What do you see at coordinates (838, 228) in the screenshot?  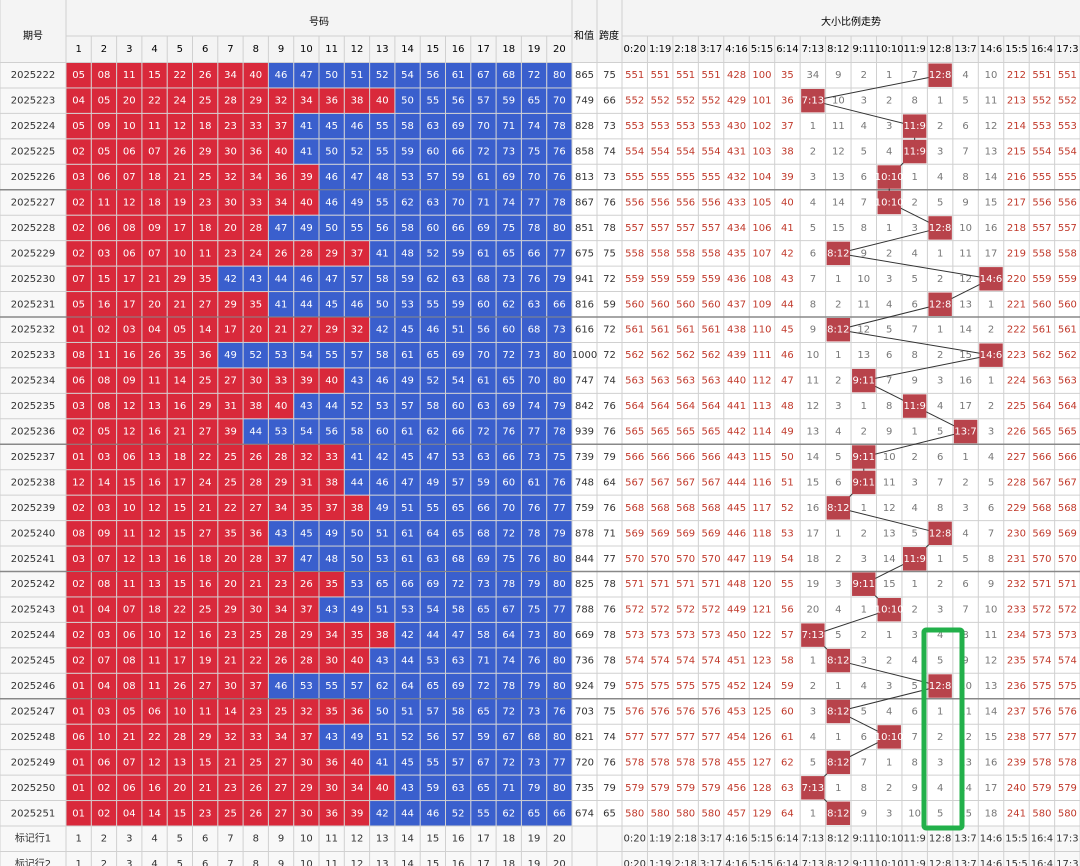 I see `omission: 15` at bounding box center [838, 228].